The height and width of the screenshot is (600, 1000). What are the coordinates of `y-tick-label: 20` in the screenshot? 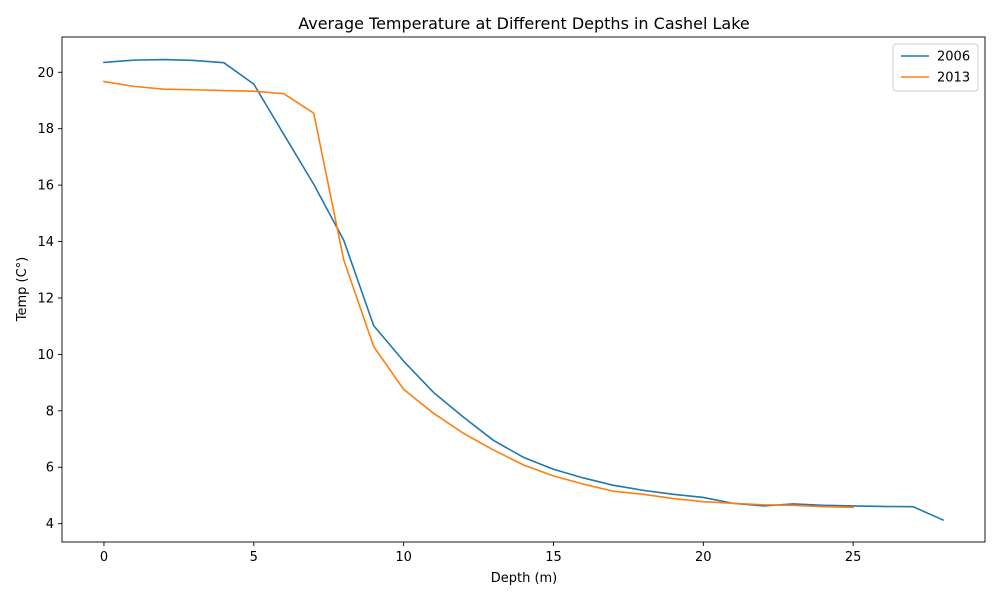 It's located at (45, 73).